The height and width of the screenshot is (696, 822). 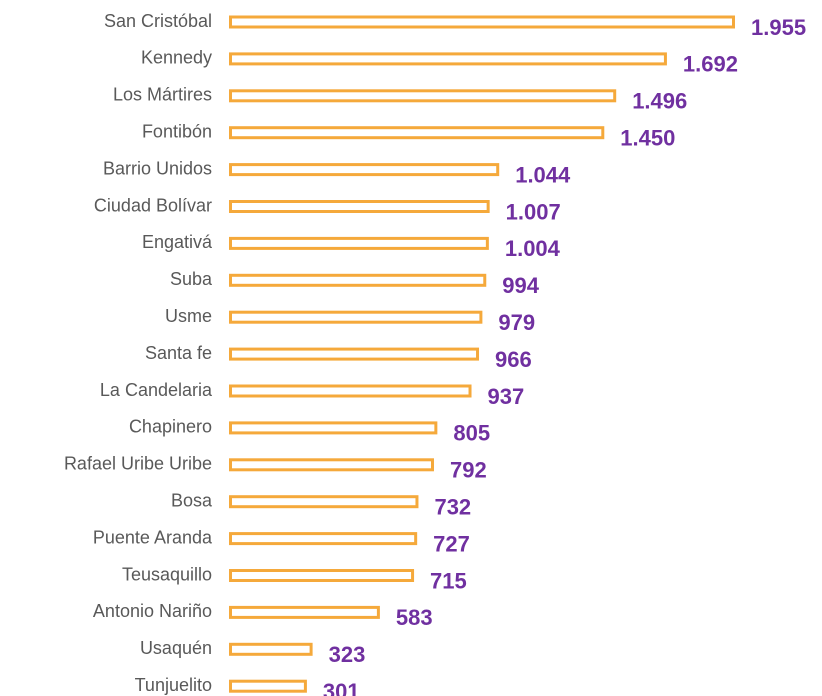 I want to click on value-label: 1.496, so click(x=659, y=101).